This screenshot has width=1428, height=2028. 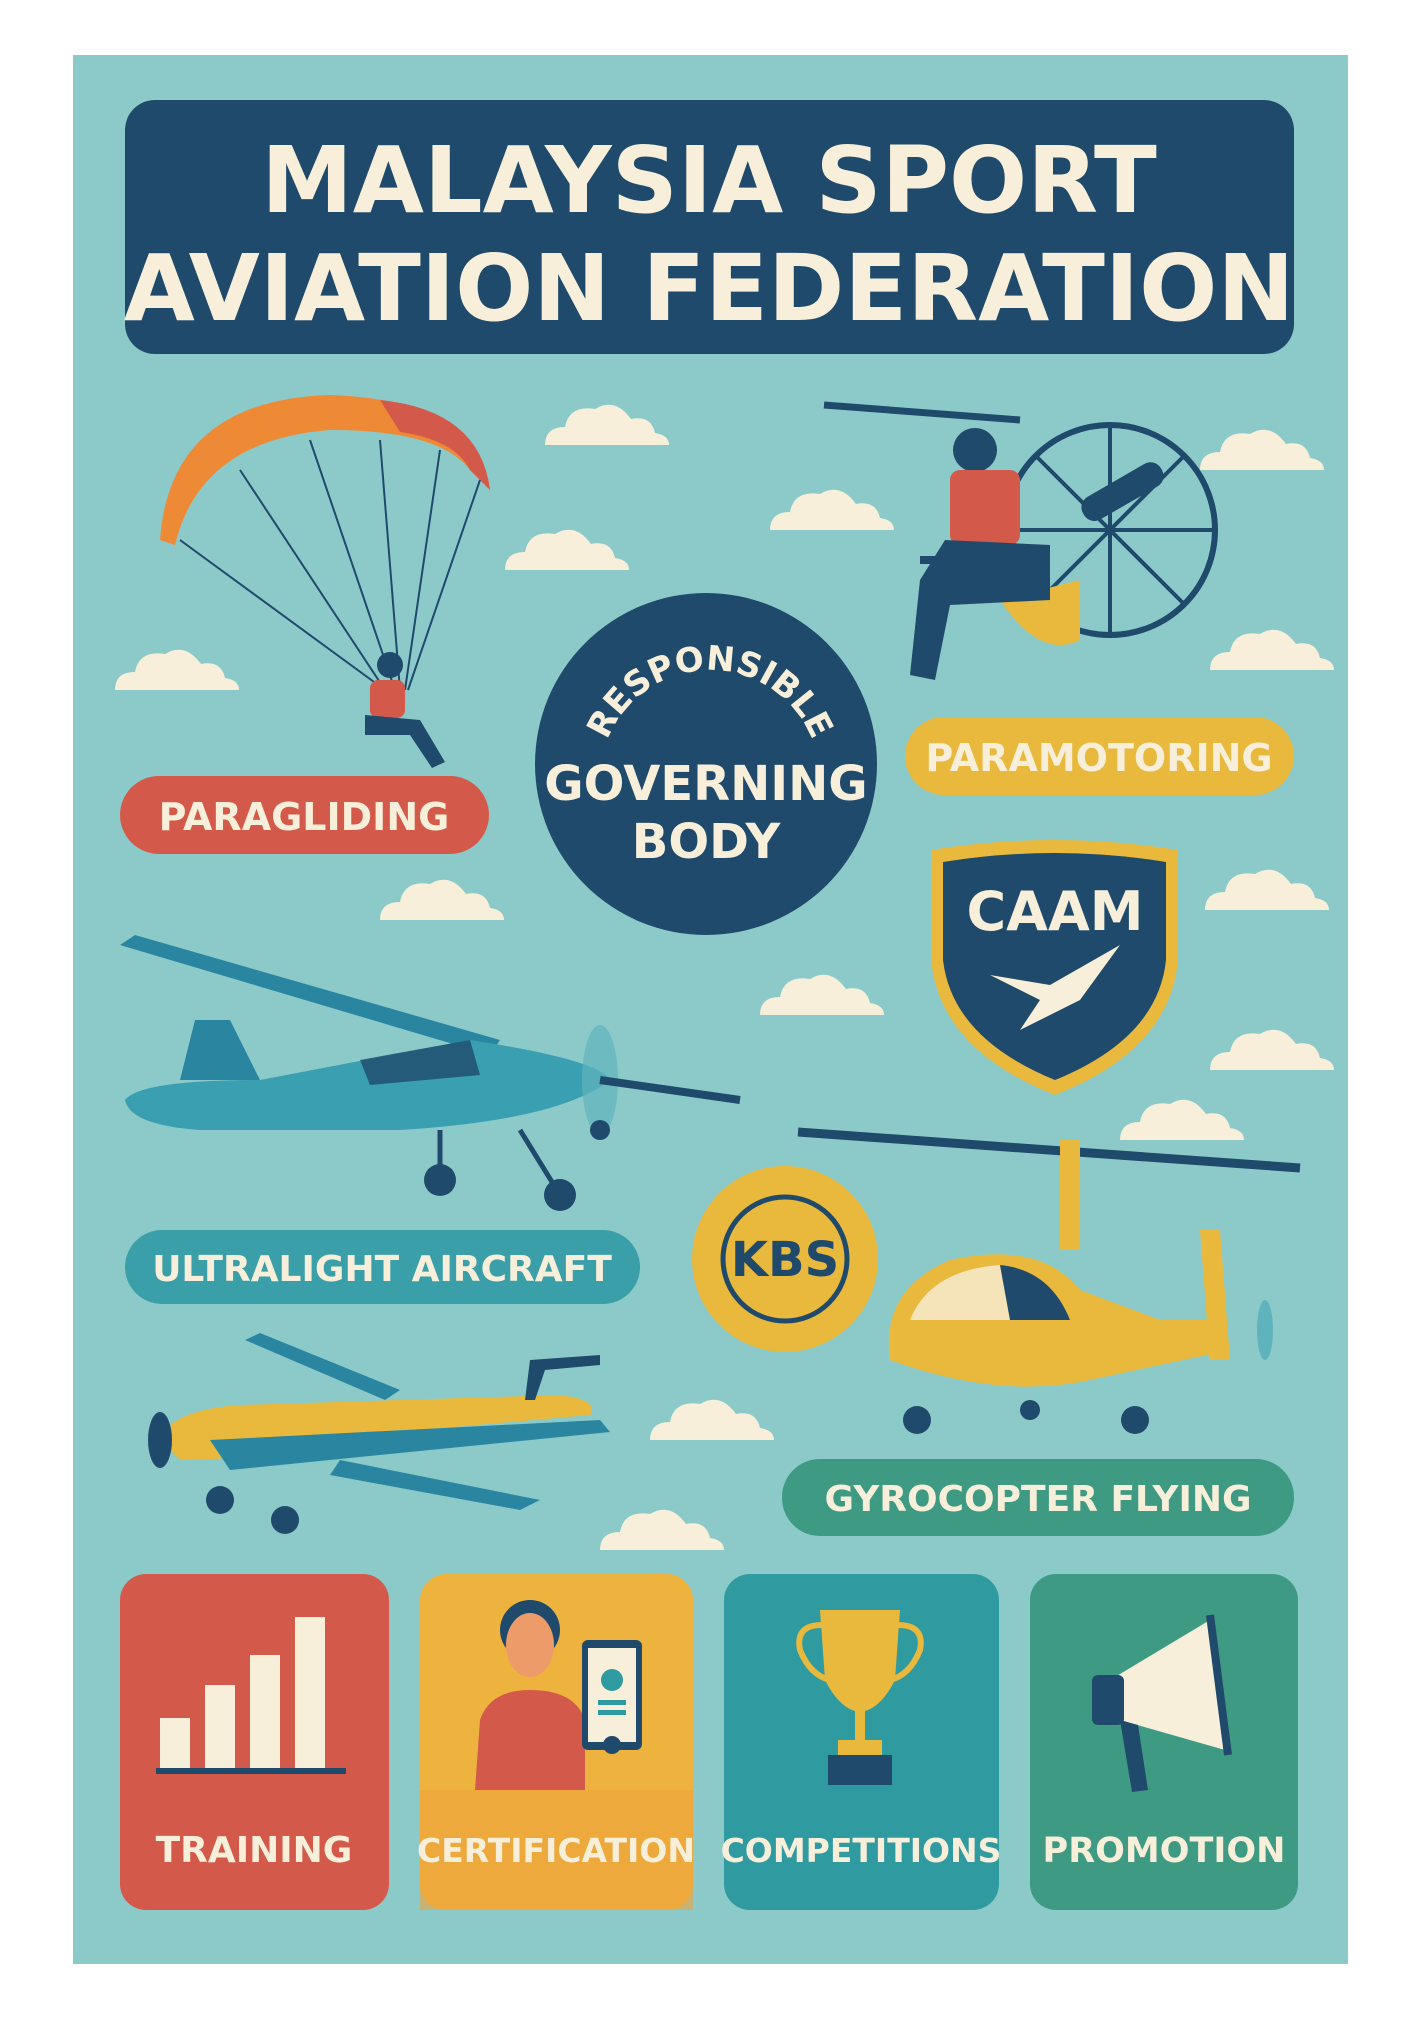 I want to click on bird-icon, so click(x=1055, y=987).